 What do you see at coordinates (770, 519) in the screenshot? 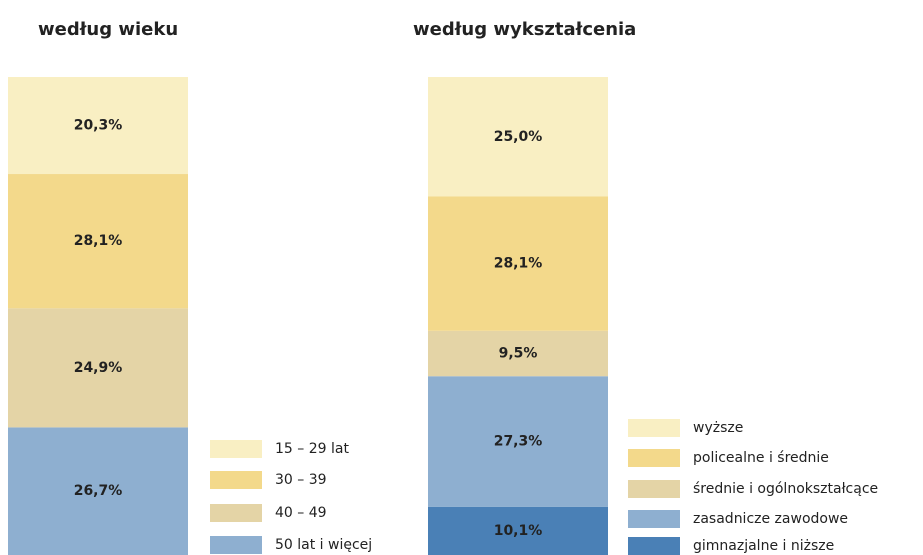
I see `legend-label: zasadnicze zawodowe` at bounding box center [770, 519].